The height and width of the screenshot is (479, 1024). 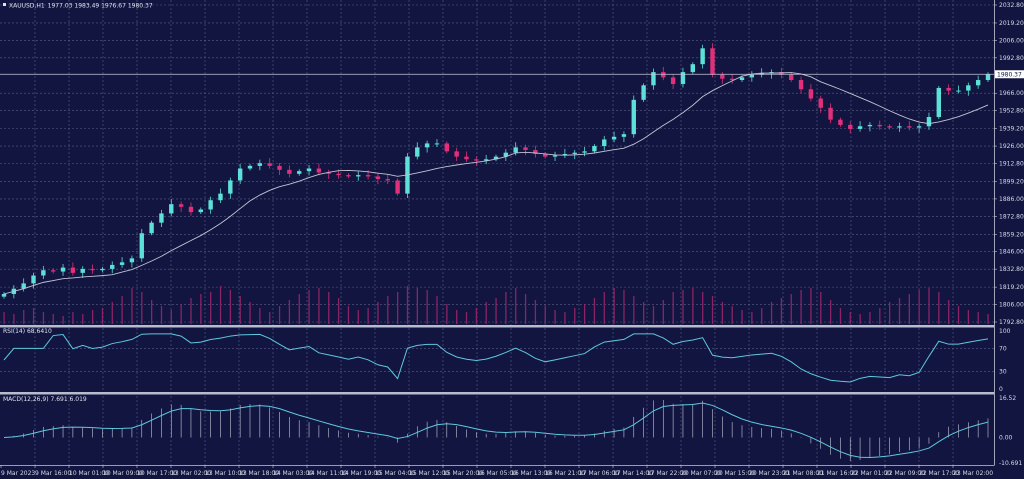 I want to click on ohlc-label: 1977.03 1983.49 1976.67 1980.37, so click(x=100, y=6).